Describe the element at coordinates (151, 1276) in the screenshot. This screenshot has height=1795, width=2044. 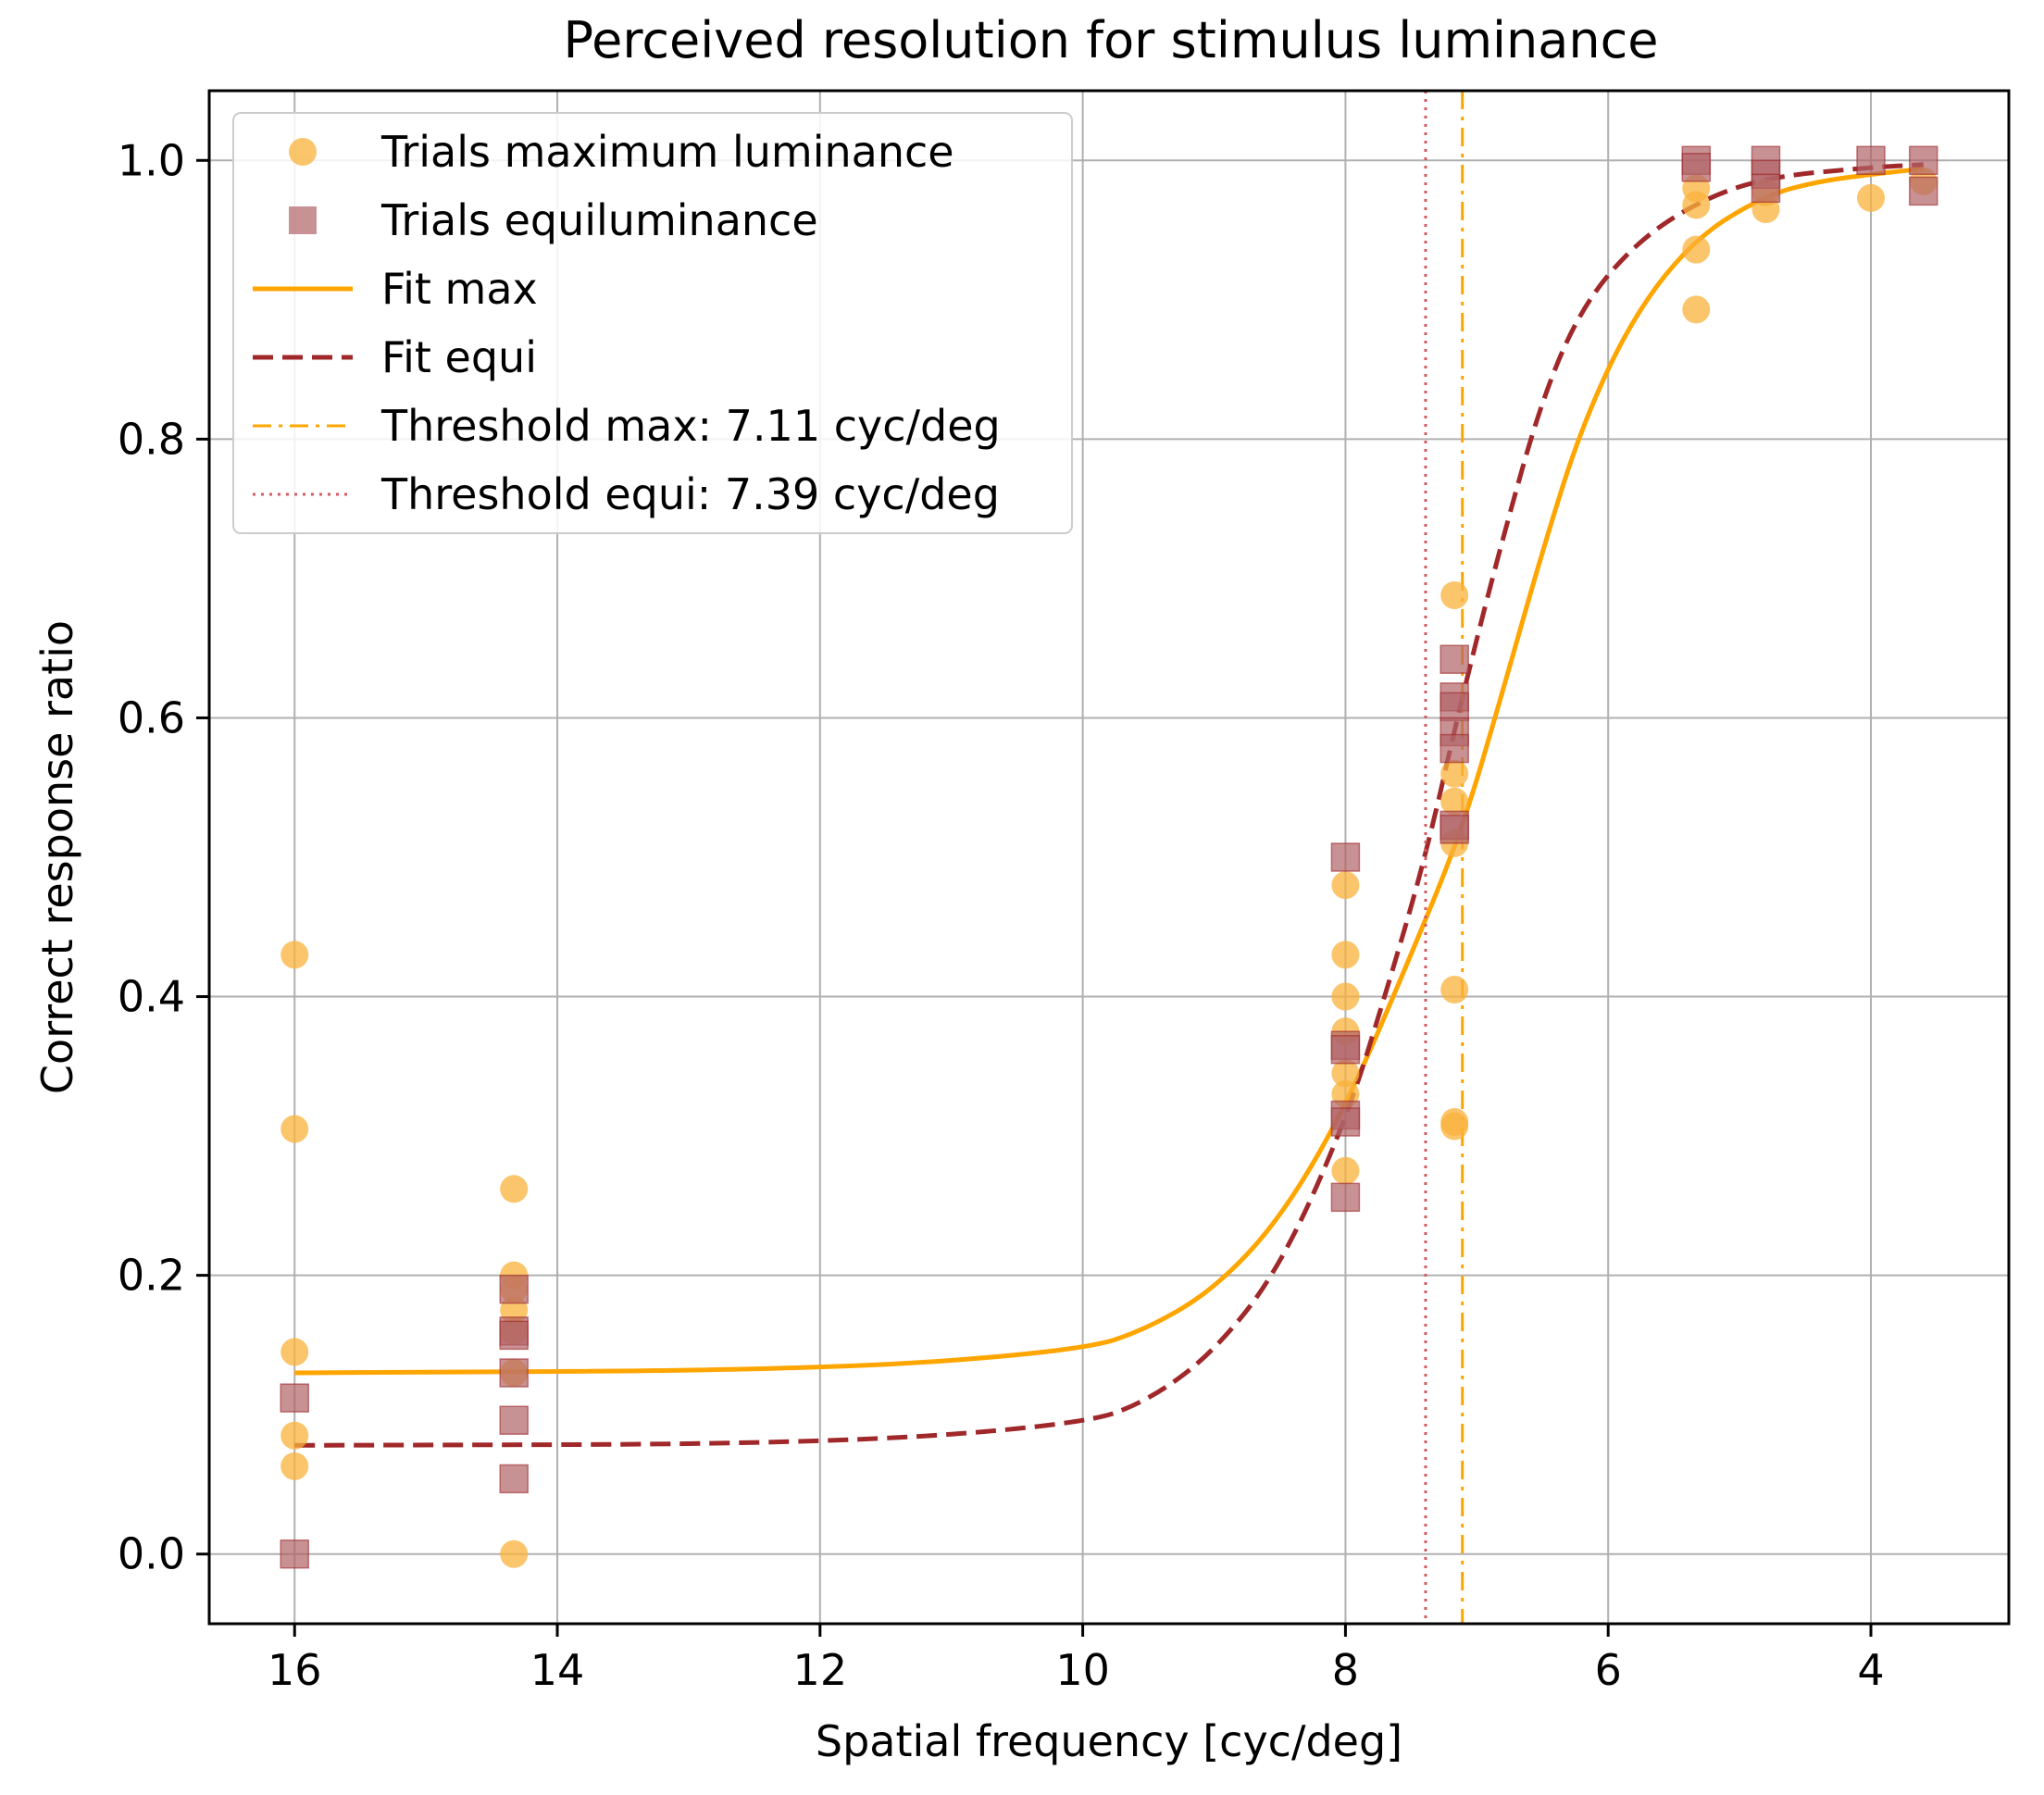
I see `y-tick-label: 0.2` at that location.